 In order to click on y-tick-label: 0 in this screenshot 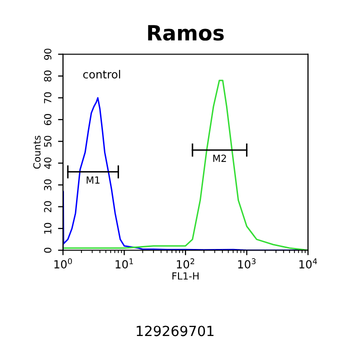, I will do `click(48, 250)`.